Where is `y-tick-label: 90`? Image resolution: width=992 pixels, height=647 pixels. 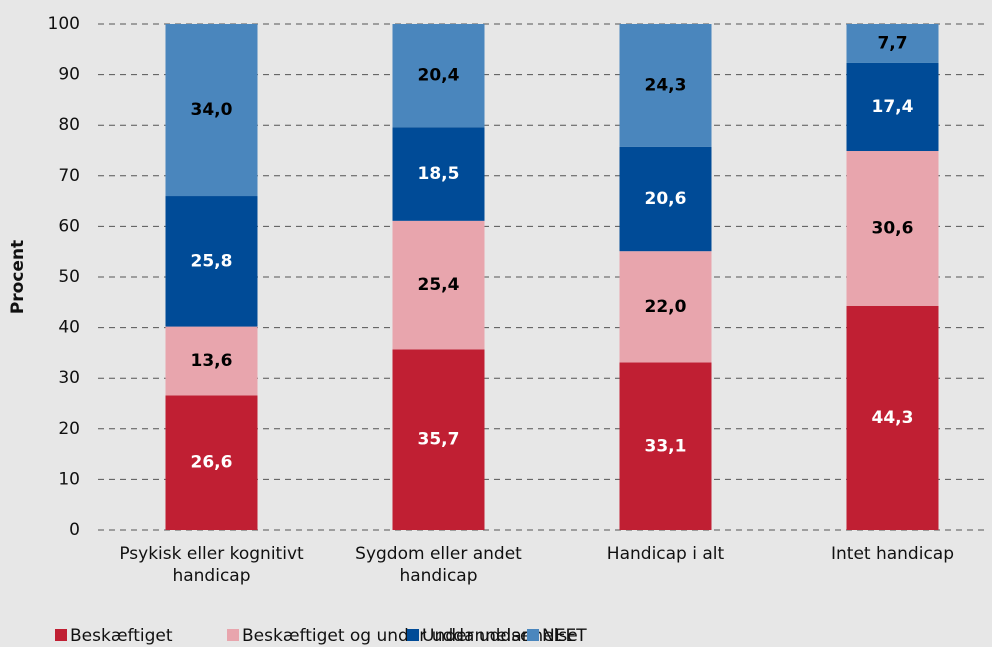
y-tick-label: 90 is located at coordinates (69, 75).